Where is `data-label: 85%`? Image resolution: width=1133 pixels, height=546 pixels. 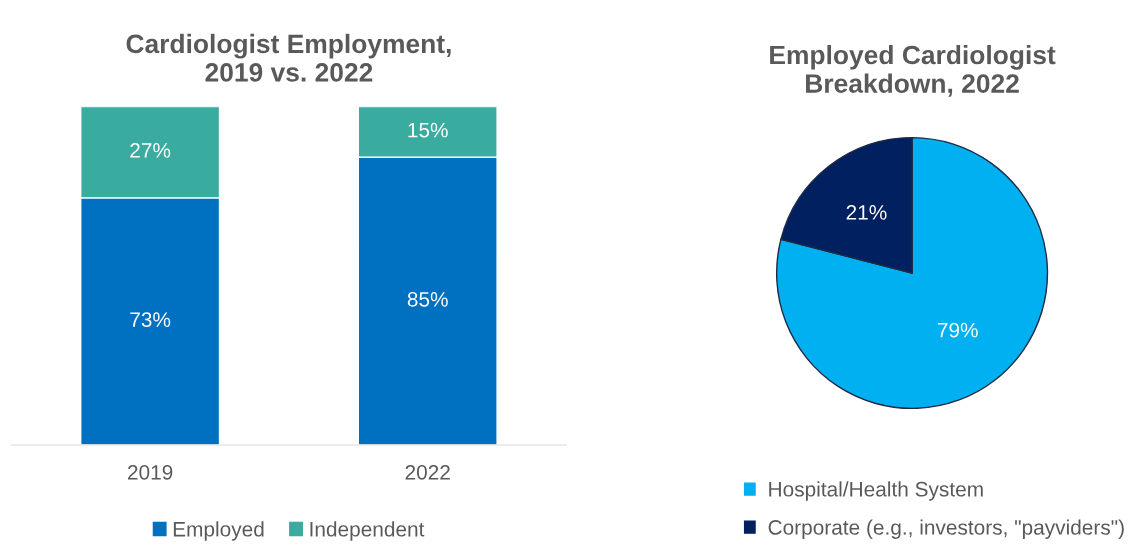
data-label: 85% is located at coordinates (427, 299).